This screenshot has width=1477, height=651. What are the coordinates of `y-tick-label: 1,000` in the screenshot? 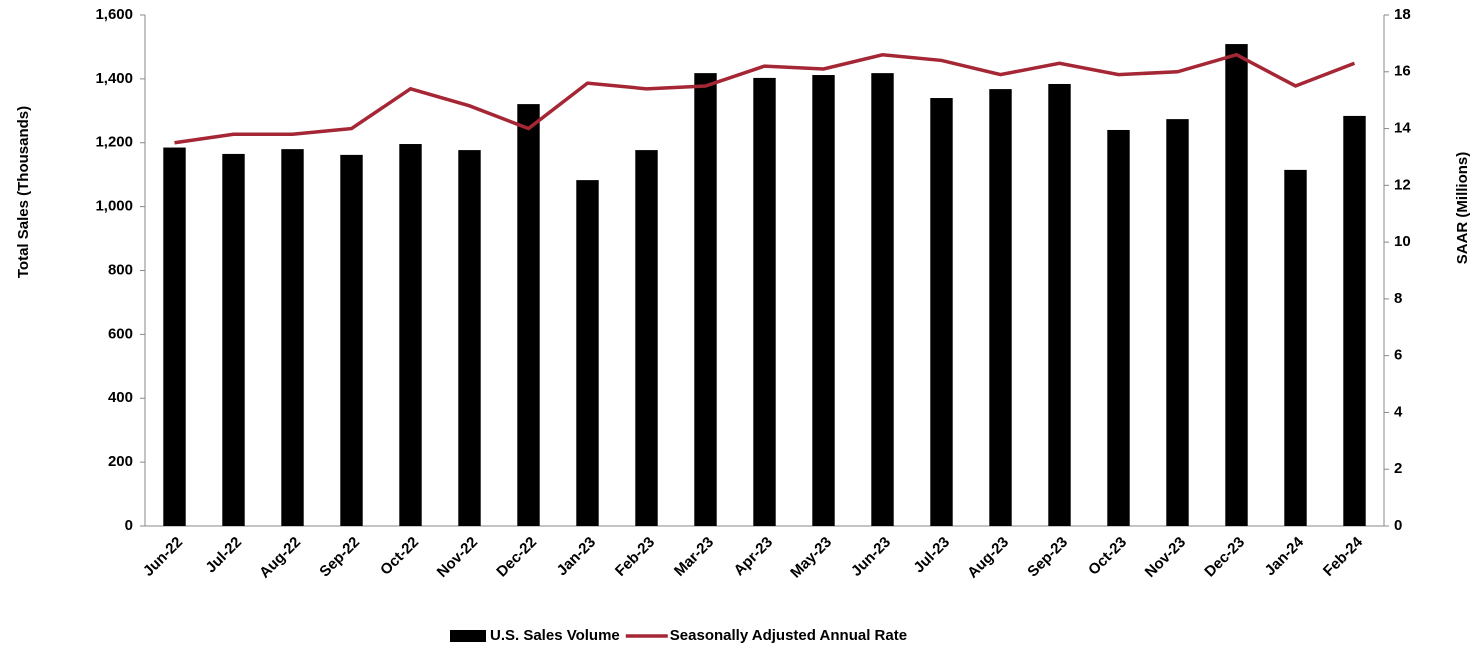 It's located at (114, 206).